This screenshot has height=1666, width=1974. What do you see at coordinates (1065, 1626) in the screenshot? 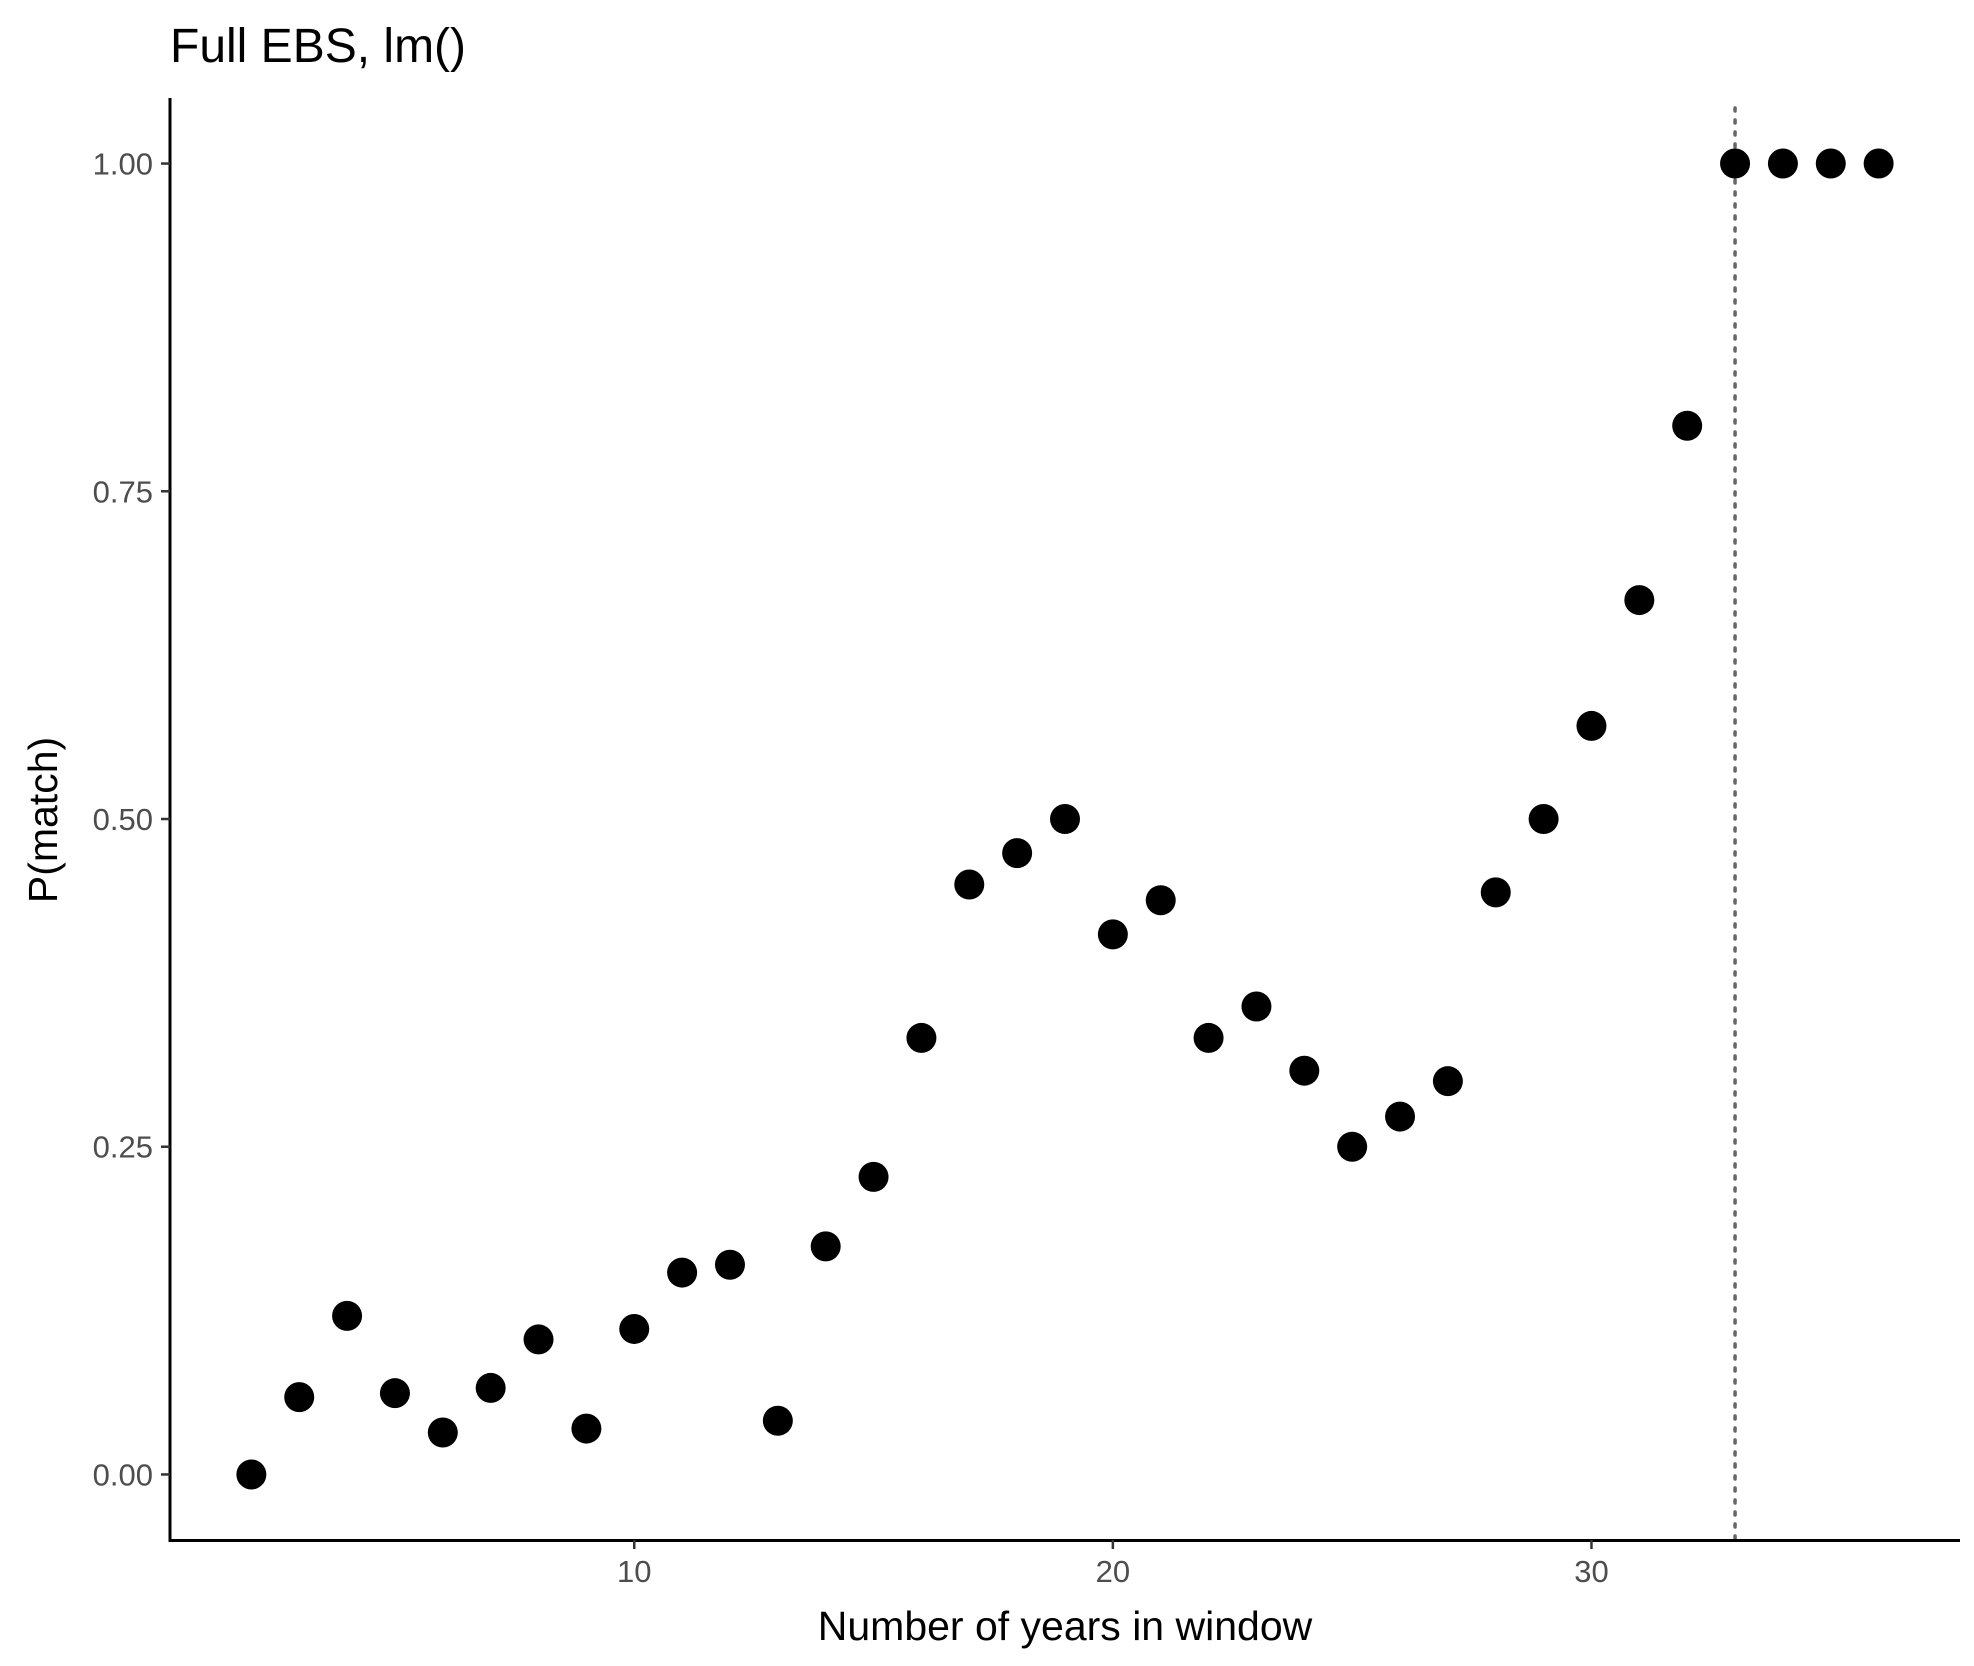
I see `x-axis-title: Number of years in window` at bounding box center [1065, 1626].